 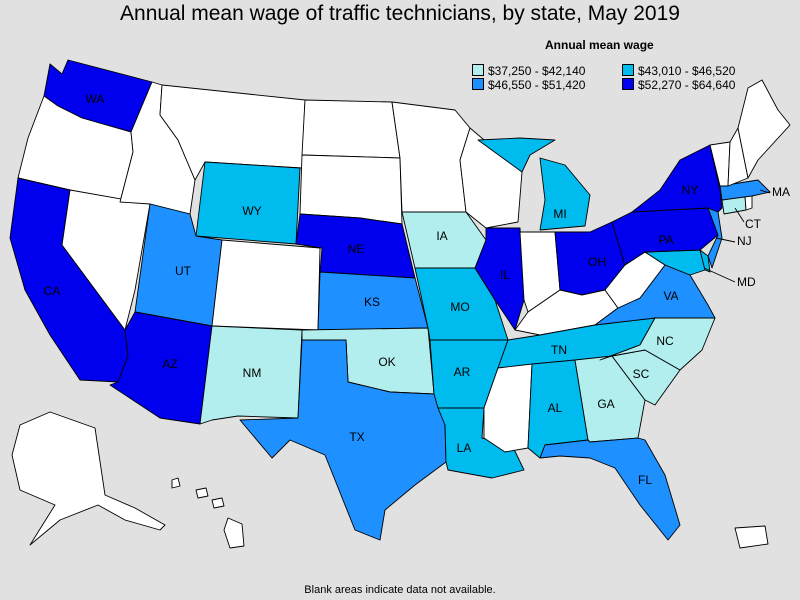 What do you see at coordinates (599, 45) in the screenshot?
I see `legend-title: Annual mean wage` at bounding box center [599, 45].